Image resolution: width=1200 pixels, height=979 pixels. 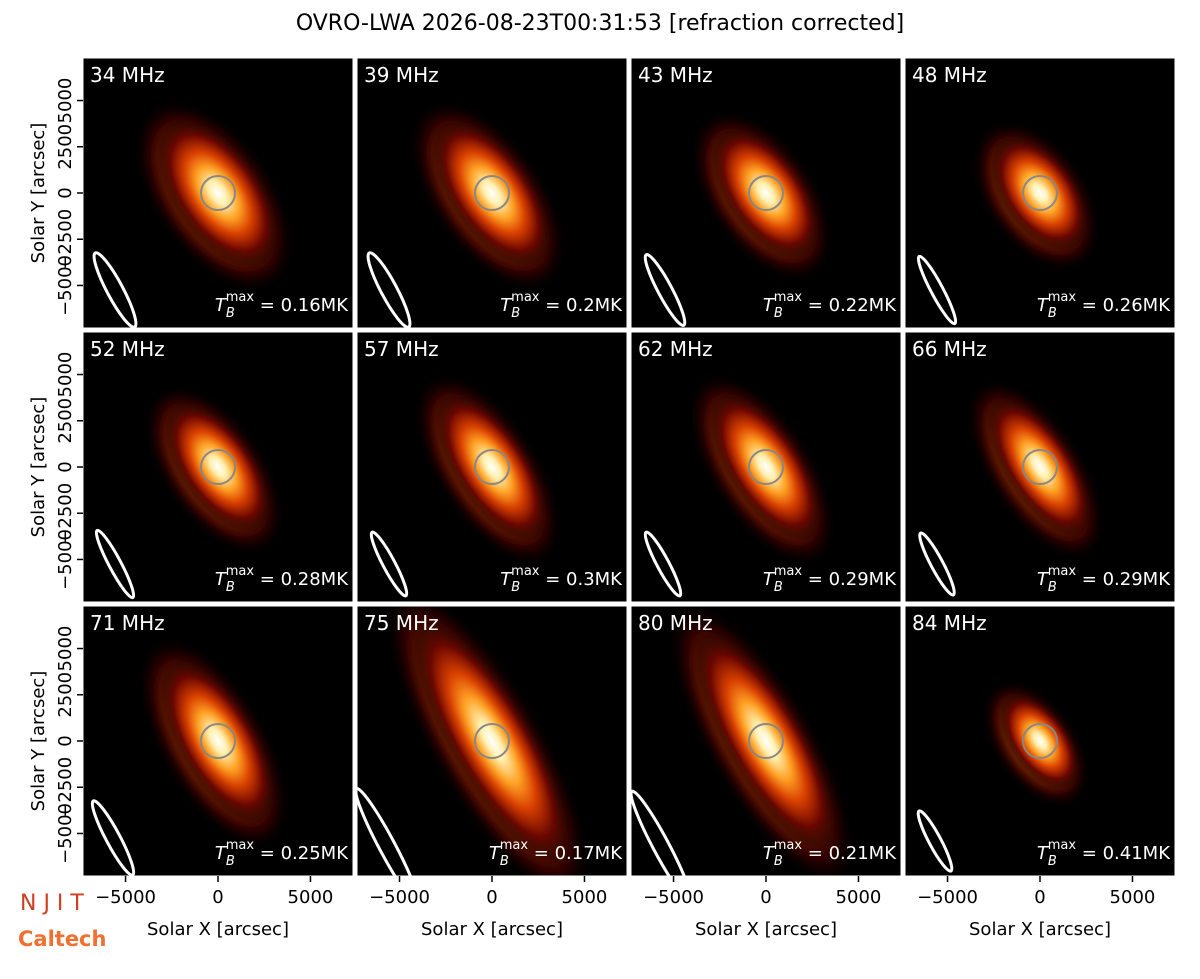 I want to click on tb-value: = 0.16MK, so click(x=301, y=305).